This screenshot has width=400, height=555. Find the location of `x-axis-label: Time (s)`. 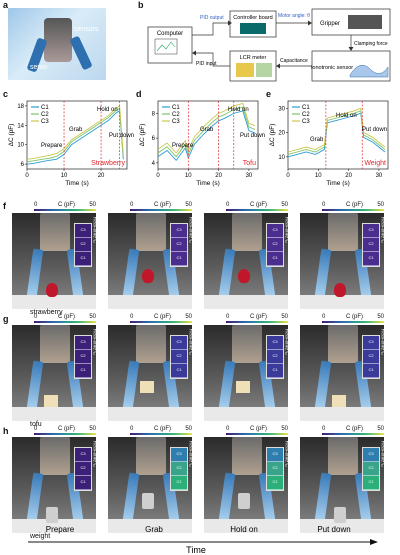

x-axis-label: Time (s) is located at coordinates (208, 183).